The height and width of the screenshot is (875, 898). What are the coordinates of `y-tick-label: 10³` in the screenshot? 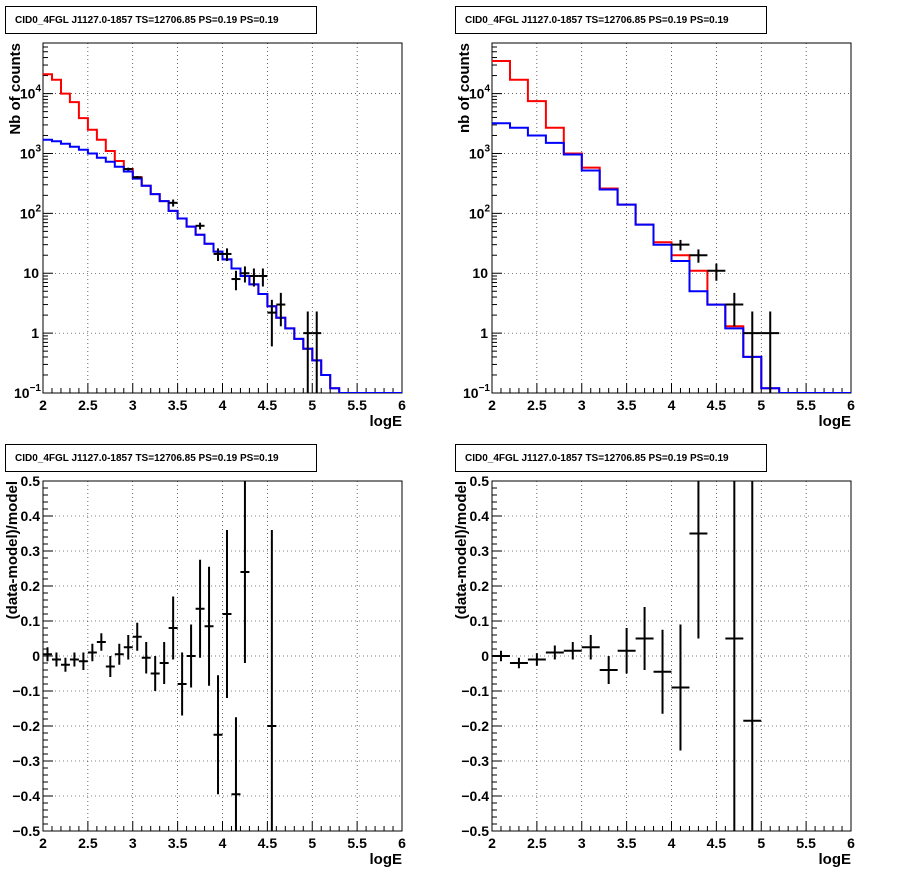 It's located at (31, 152).